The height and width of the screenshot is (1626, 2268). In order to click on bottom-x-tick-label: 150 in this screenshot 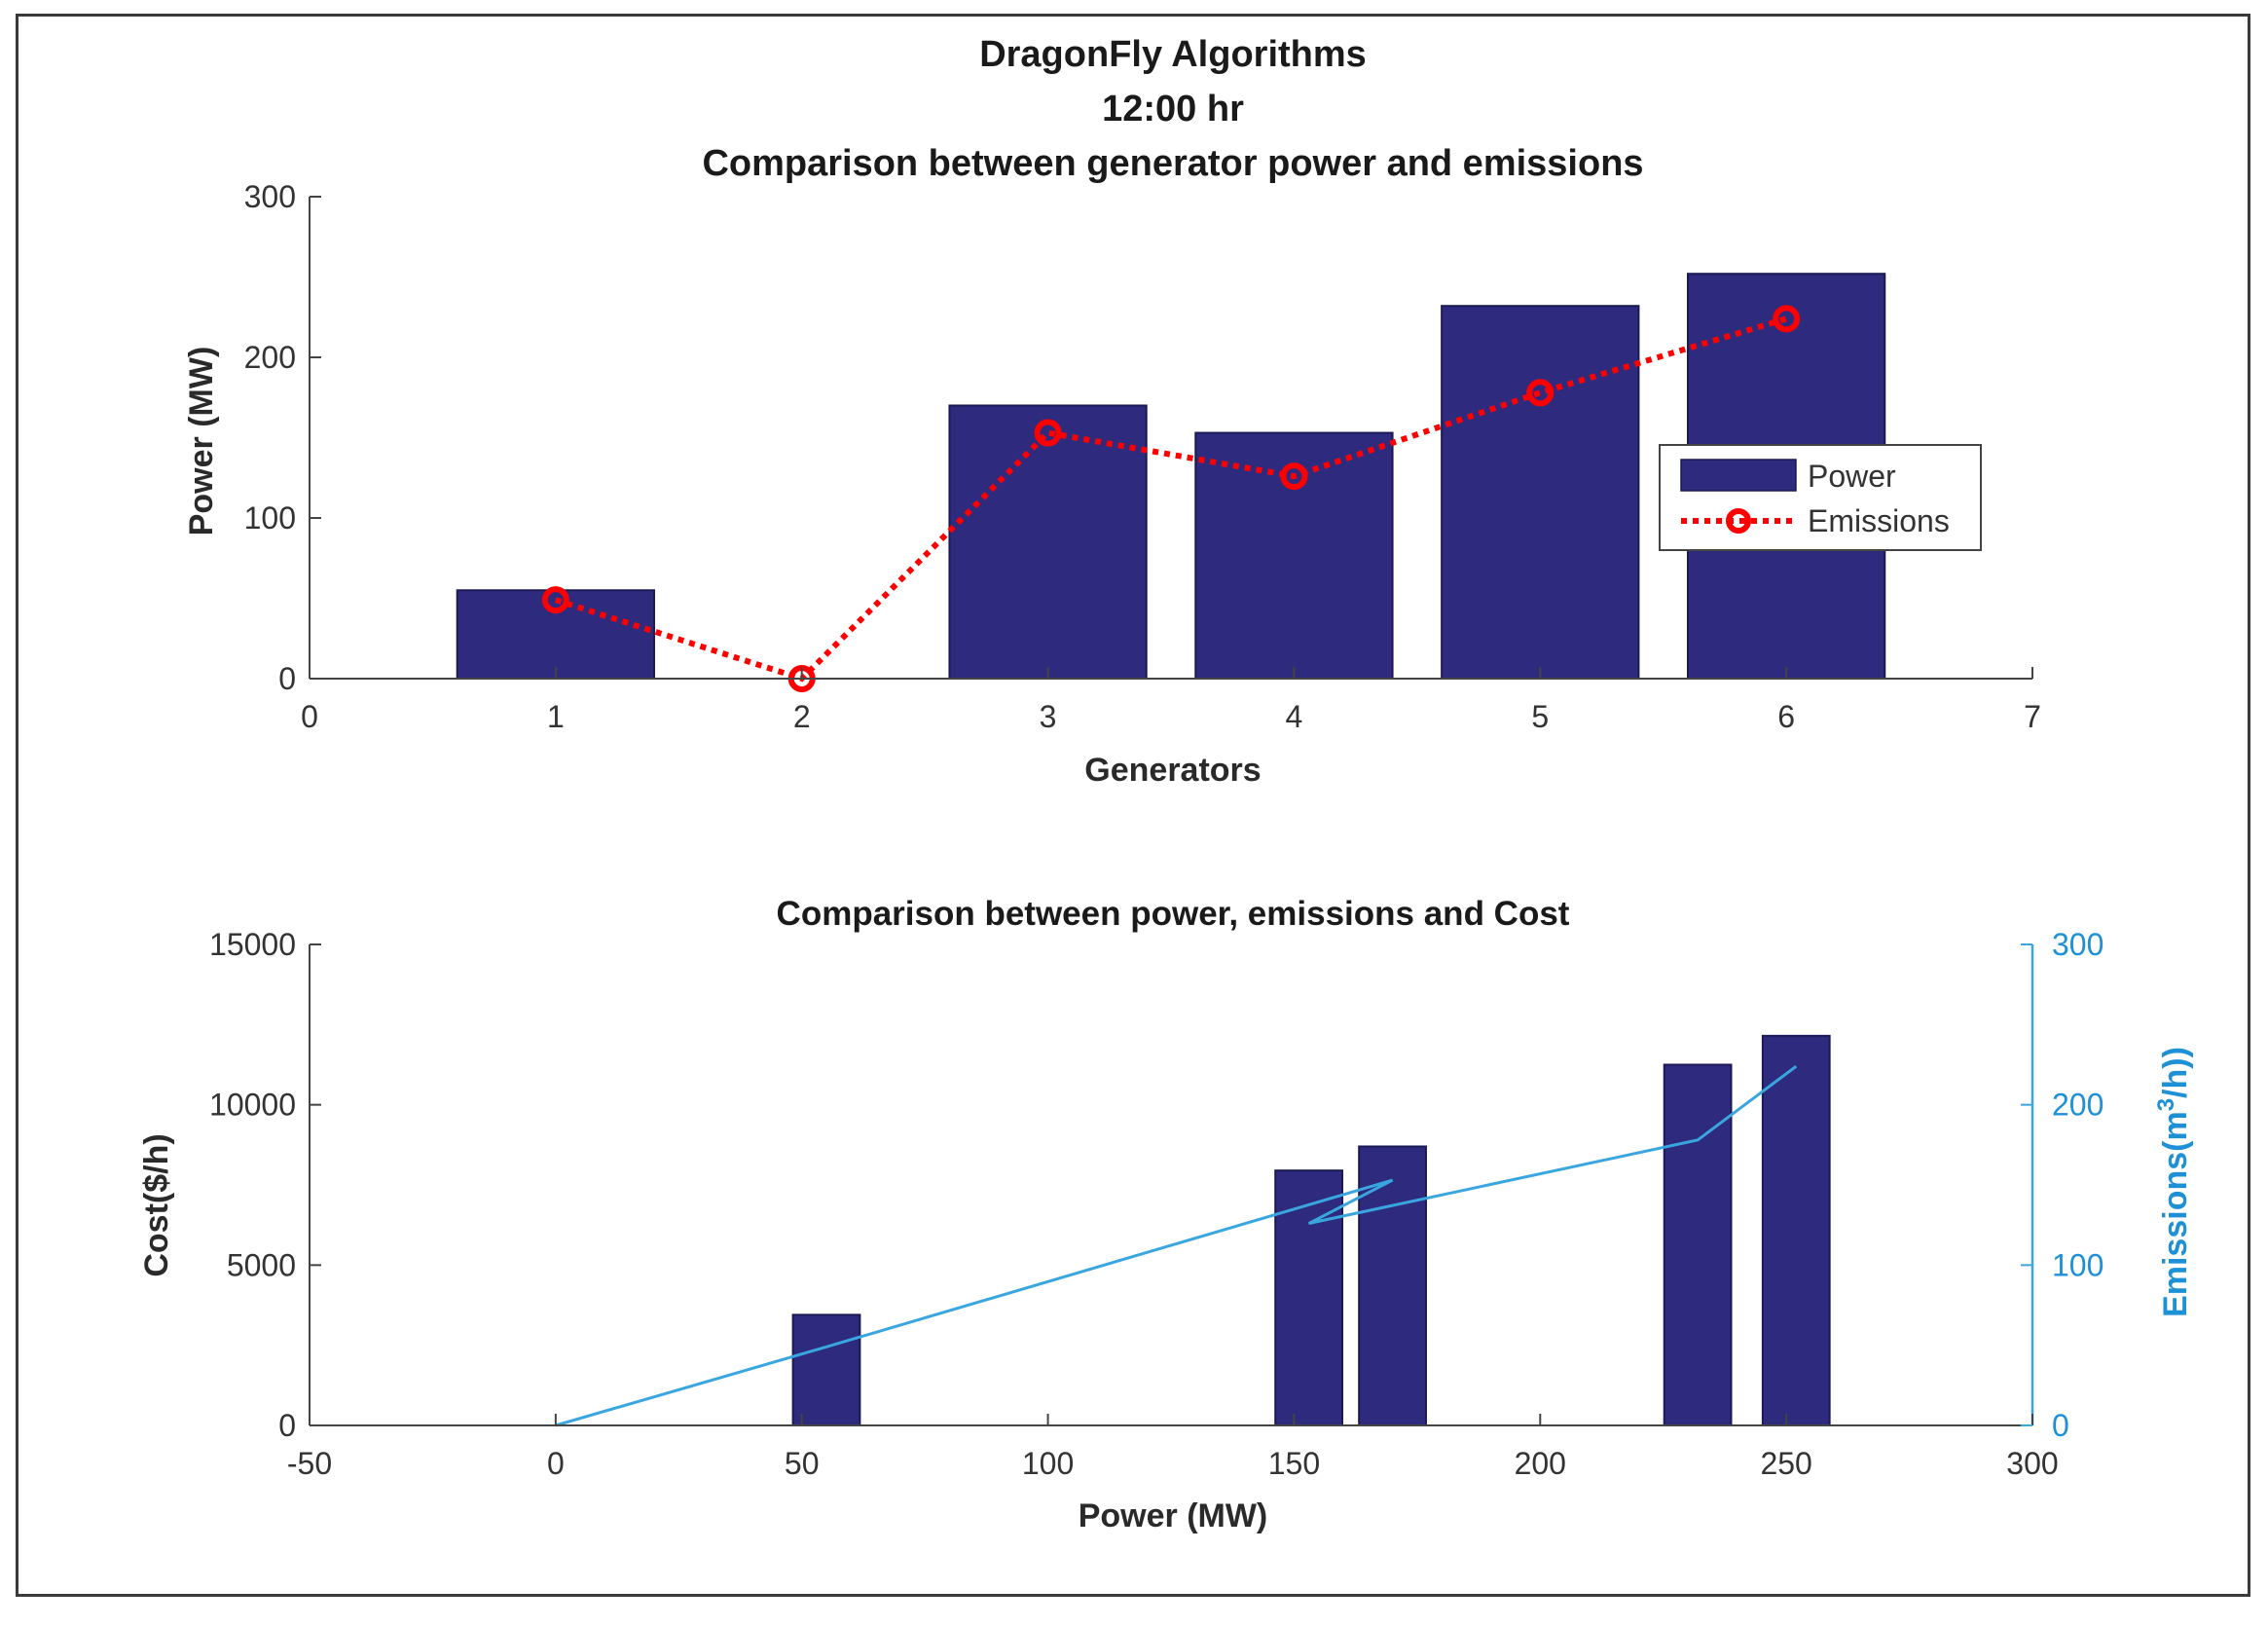, I will do `click(1294, 1463)`.